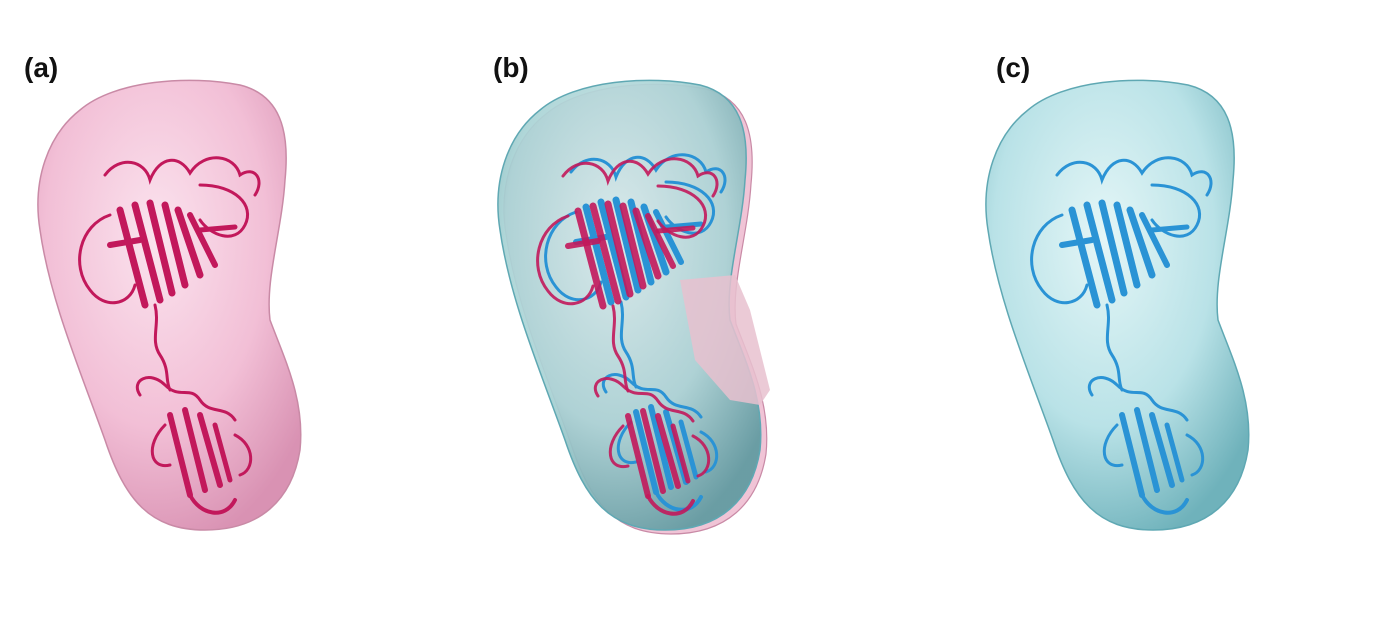 The height and width of the screenshot is (630, 1386). I want to click on panel-c, so click(1117, 305).